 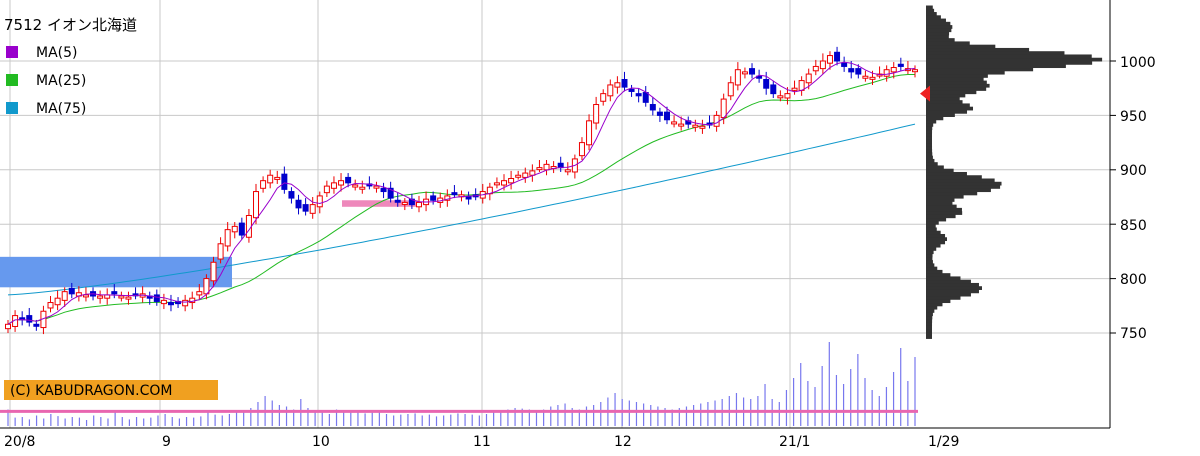 What do you see at coordinates (1133, 280) in the screenshot?
I see `y-tick-800: 800` at bounding box center [1133, 280].